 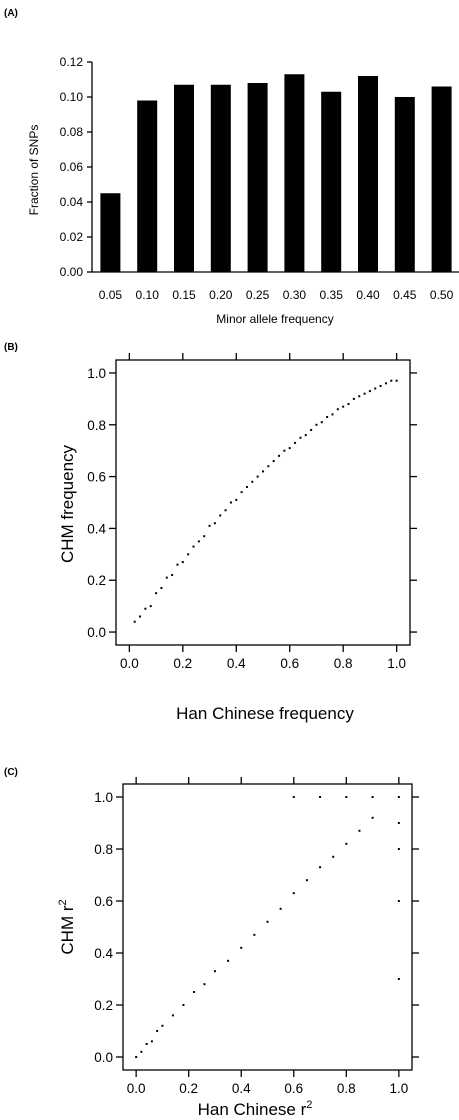 I want to click on bar-series, so click(x=276, y=173).